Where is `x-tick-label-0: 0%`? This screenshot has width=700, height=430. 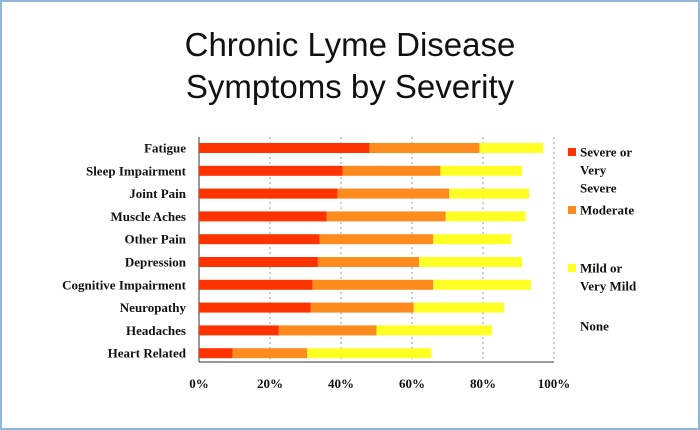
x-tick-label-0: 0% is located at coordinates (199, 383).